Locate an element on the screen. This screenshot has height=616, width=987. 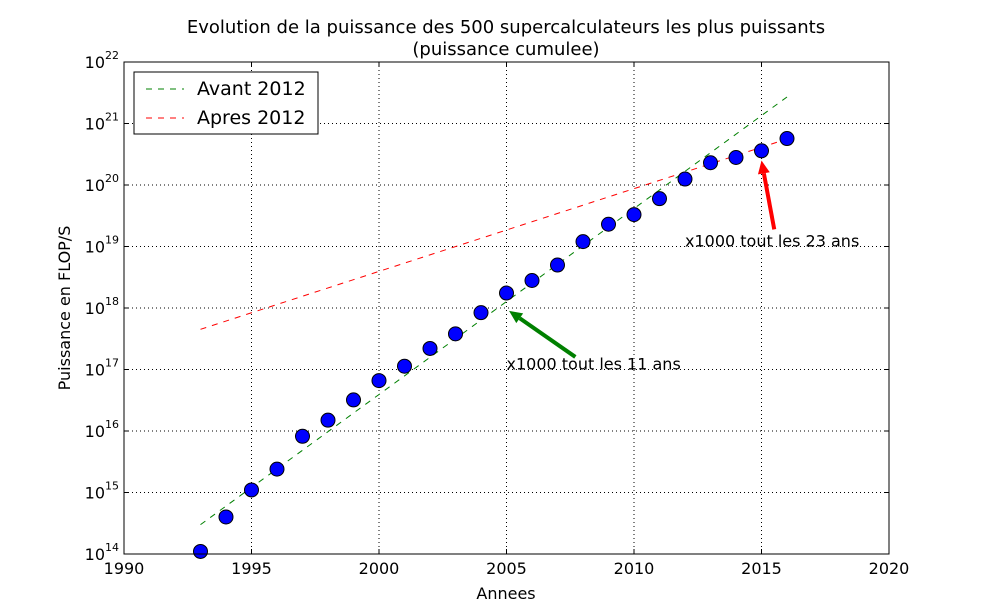
legend: Avant 2012 Apres 2012 is located at coordinates (226, 103).